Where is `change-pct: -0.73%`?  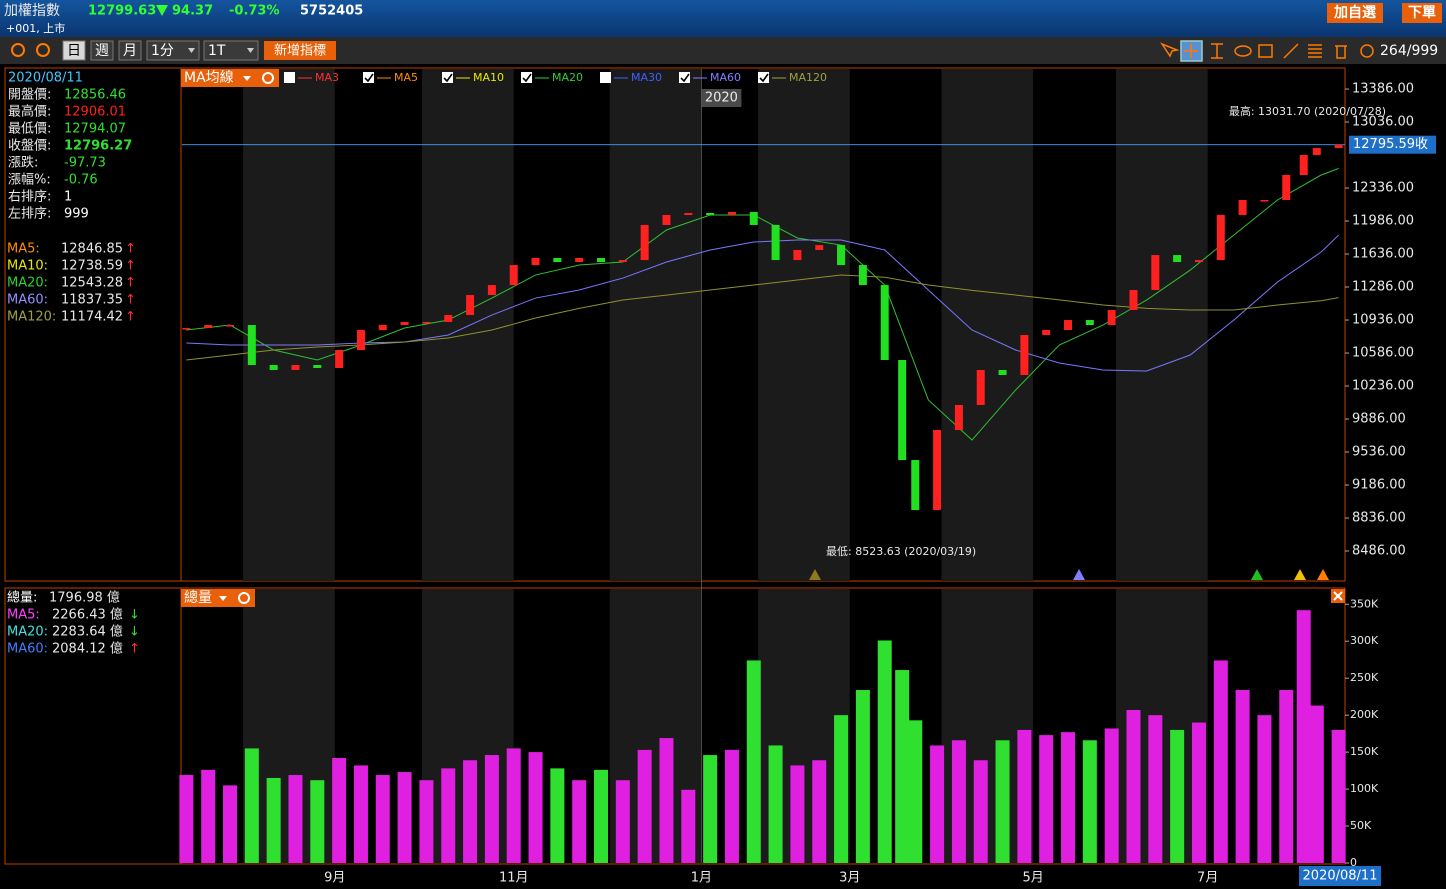
change-pct: -0.73% is located at coordinates (254, 11).